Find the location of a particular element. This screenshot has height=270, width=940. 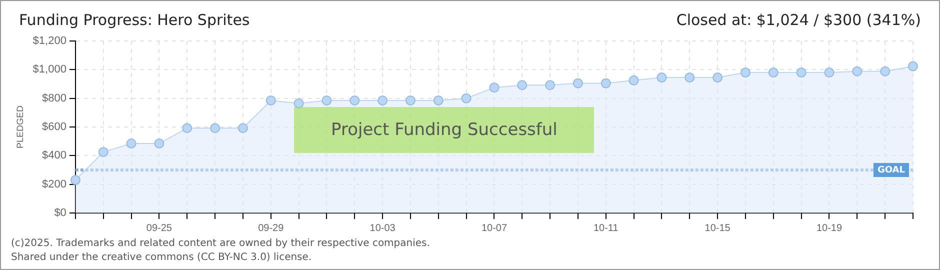

chart-subtitle: Closed at: $1,024 / $300 (341%) is located at coordinates (798, 20).